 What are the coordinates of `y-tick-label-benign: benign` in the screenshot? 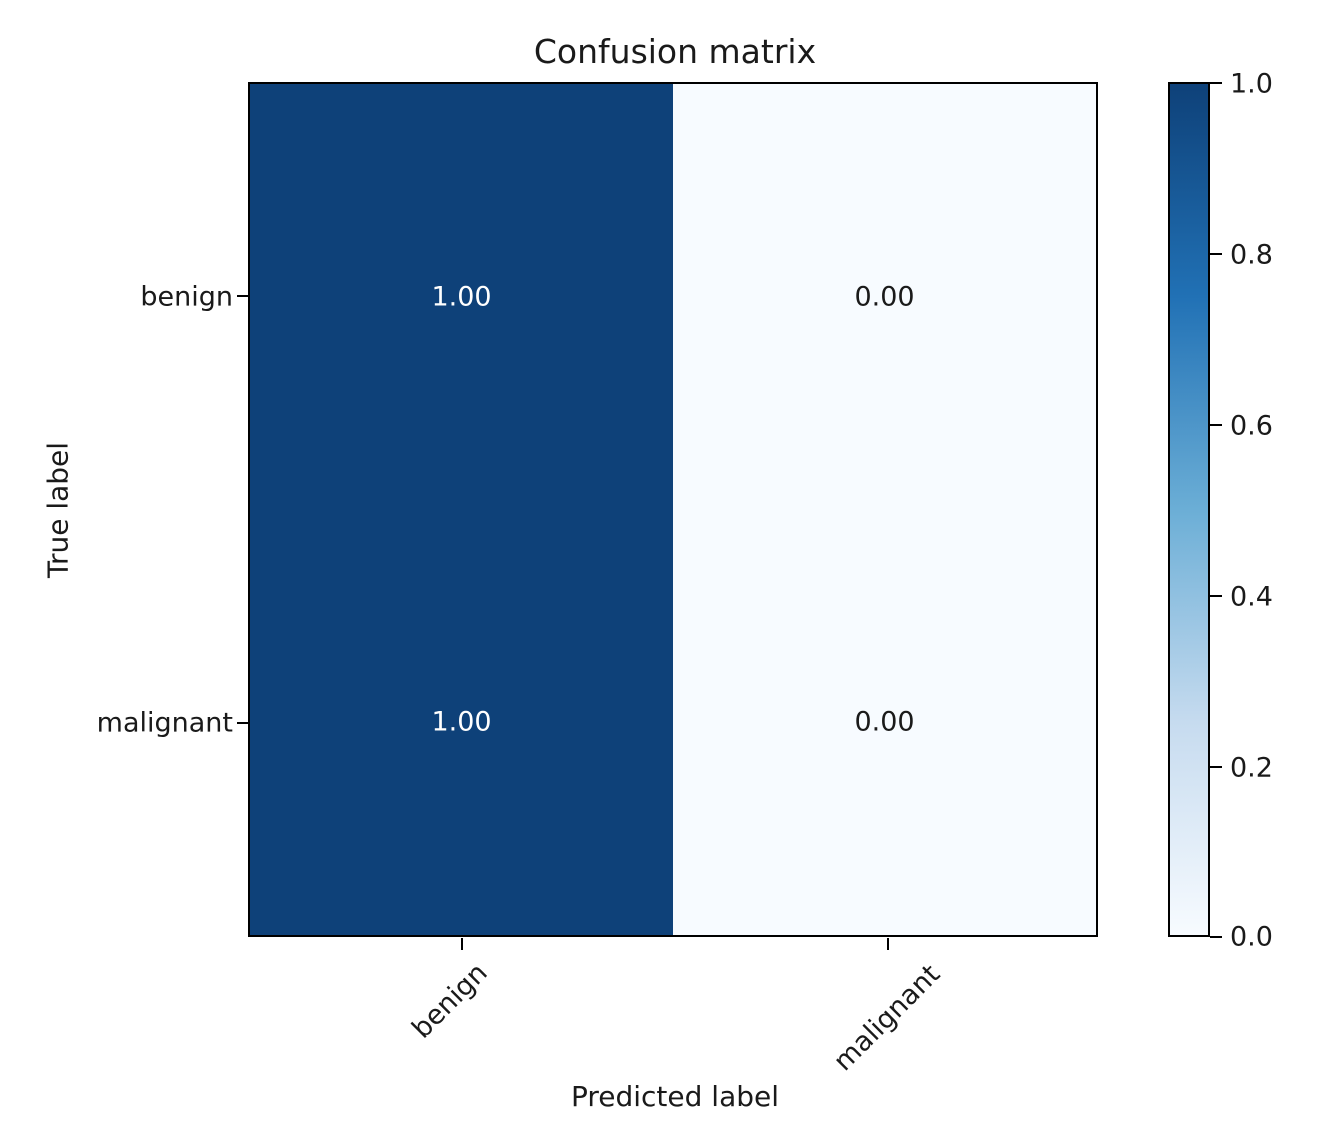 It's located at (186, 297).